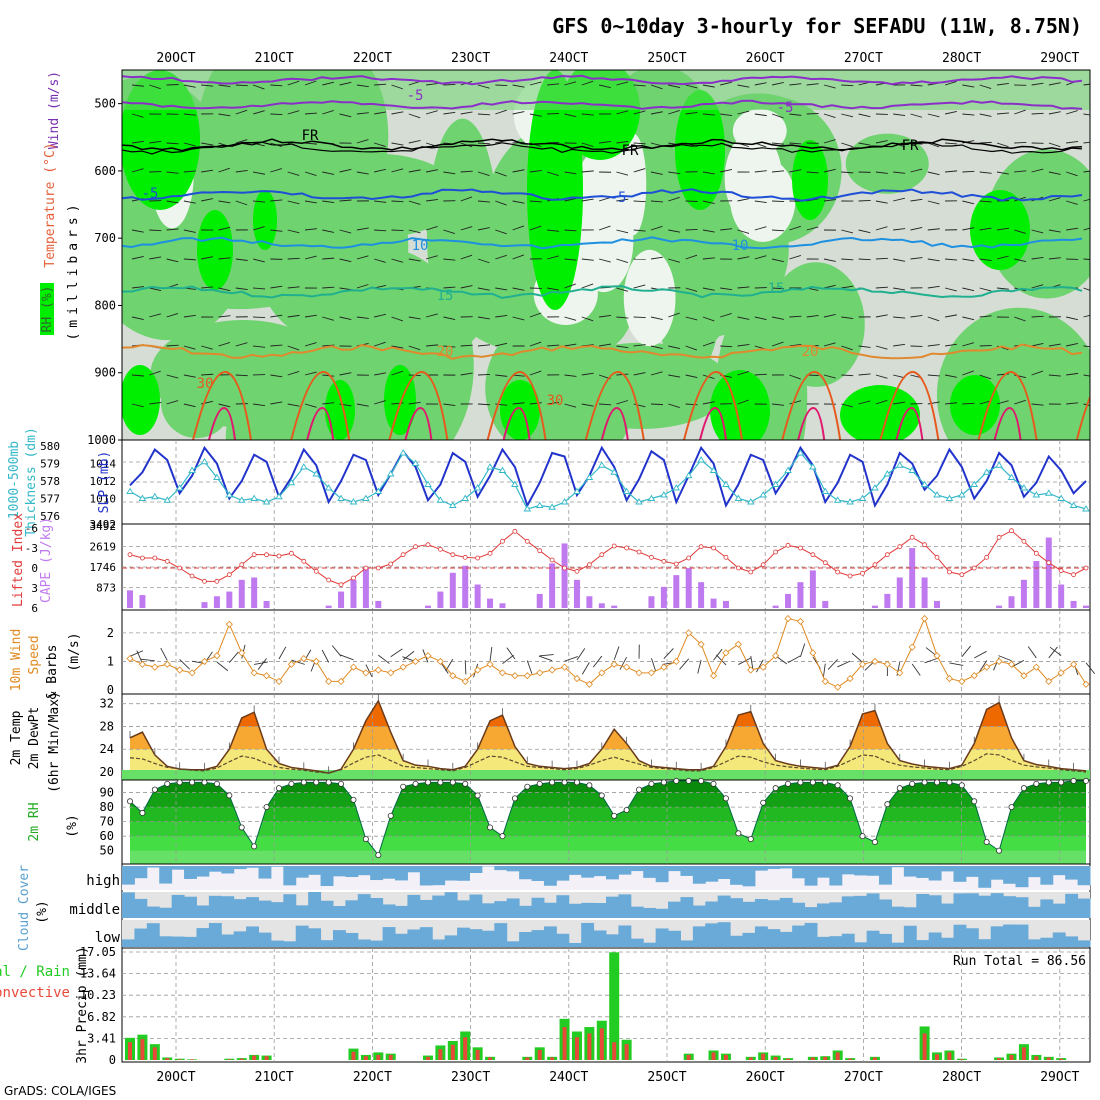 The height and width of the screenshot is (1100, 1100). I want to click on rh-axis-label: RH (%), so click(47, 309).